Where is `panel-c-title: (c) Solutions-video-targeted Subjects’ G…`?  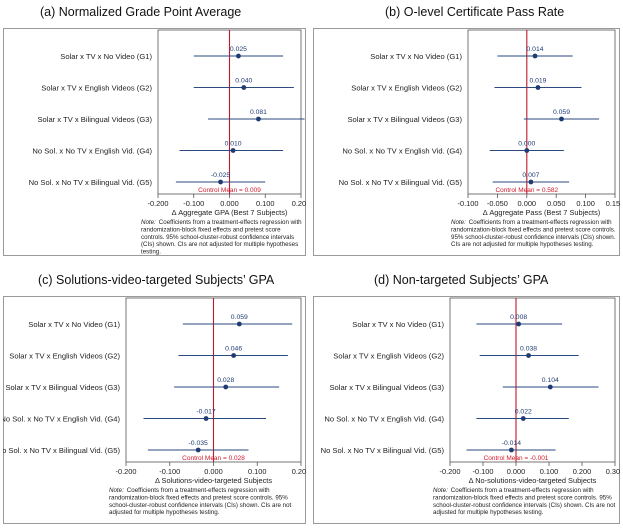 panel-c-title: (c) Solutions-video-targeted Subjects’ G… is located at coordinates (156, 280).